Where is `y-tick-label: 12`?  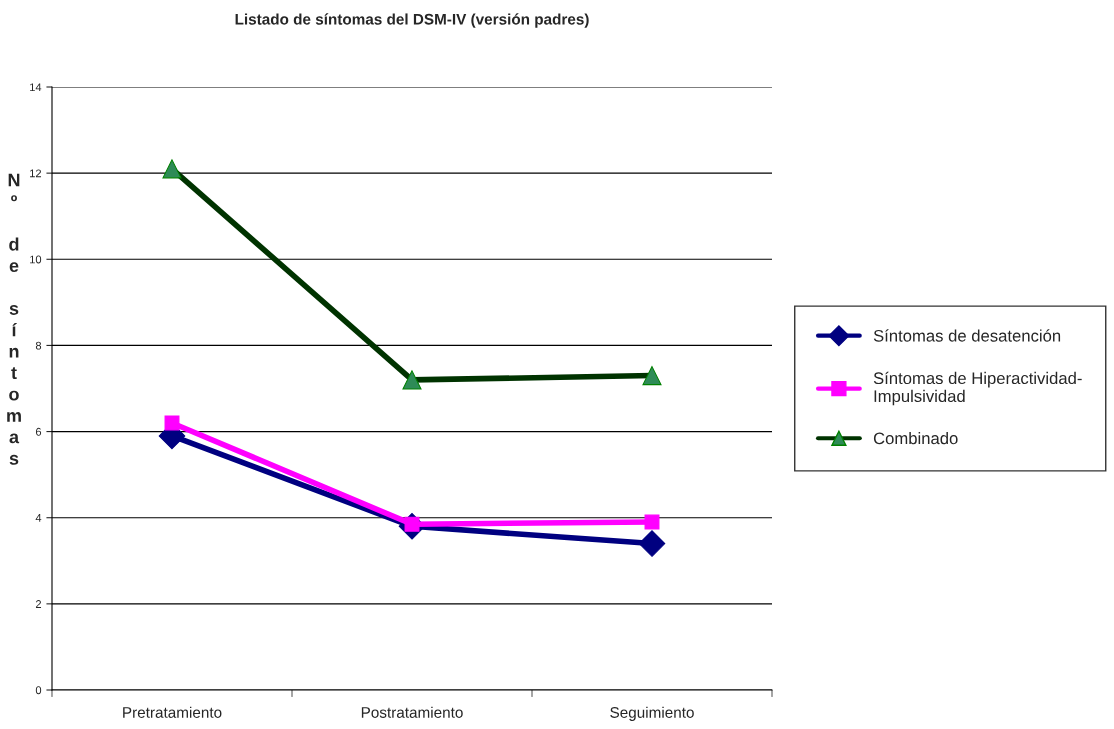
y-tick-label: 12 is located at coordinates (36, 173).